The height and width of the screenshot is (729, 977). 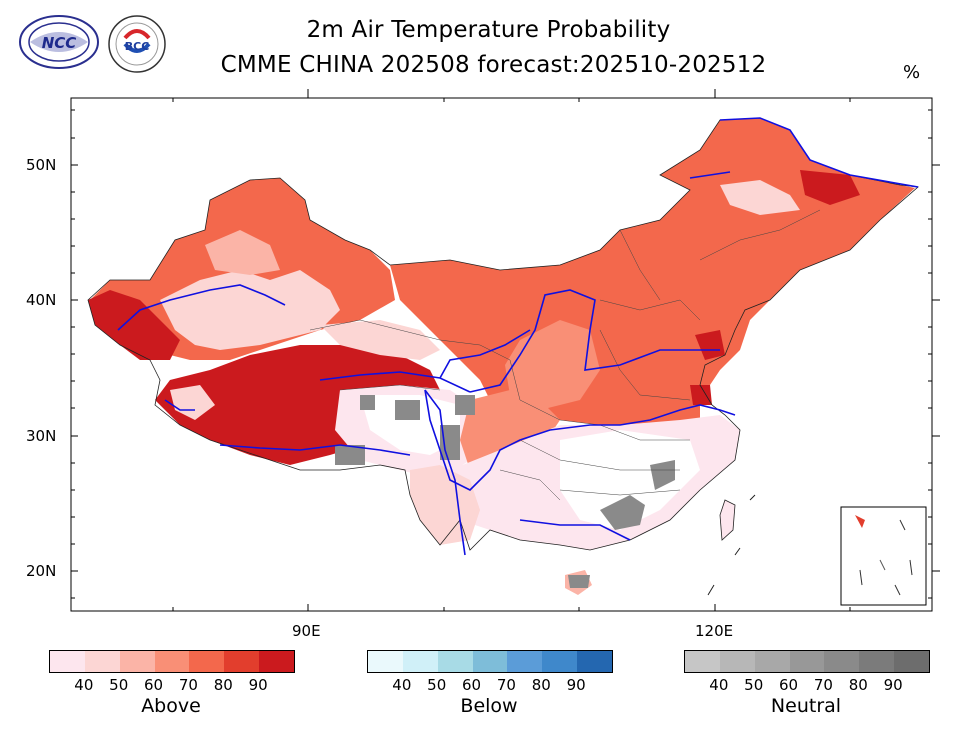 I want to click on unit-label: %, so click(x=912, y=72).